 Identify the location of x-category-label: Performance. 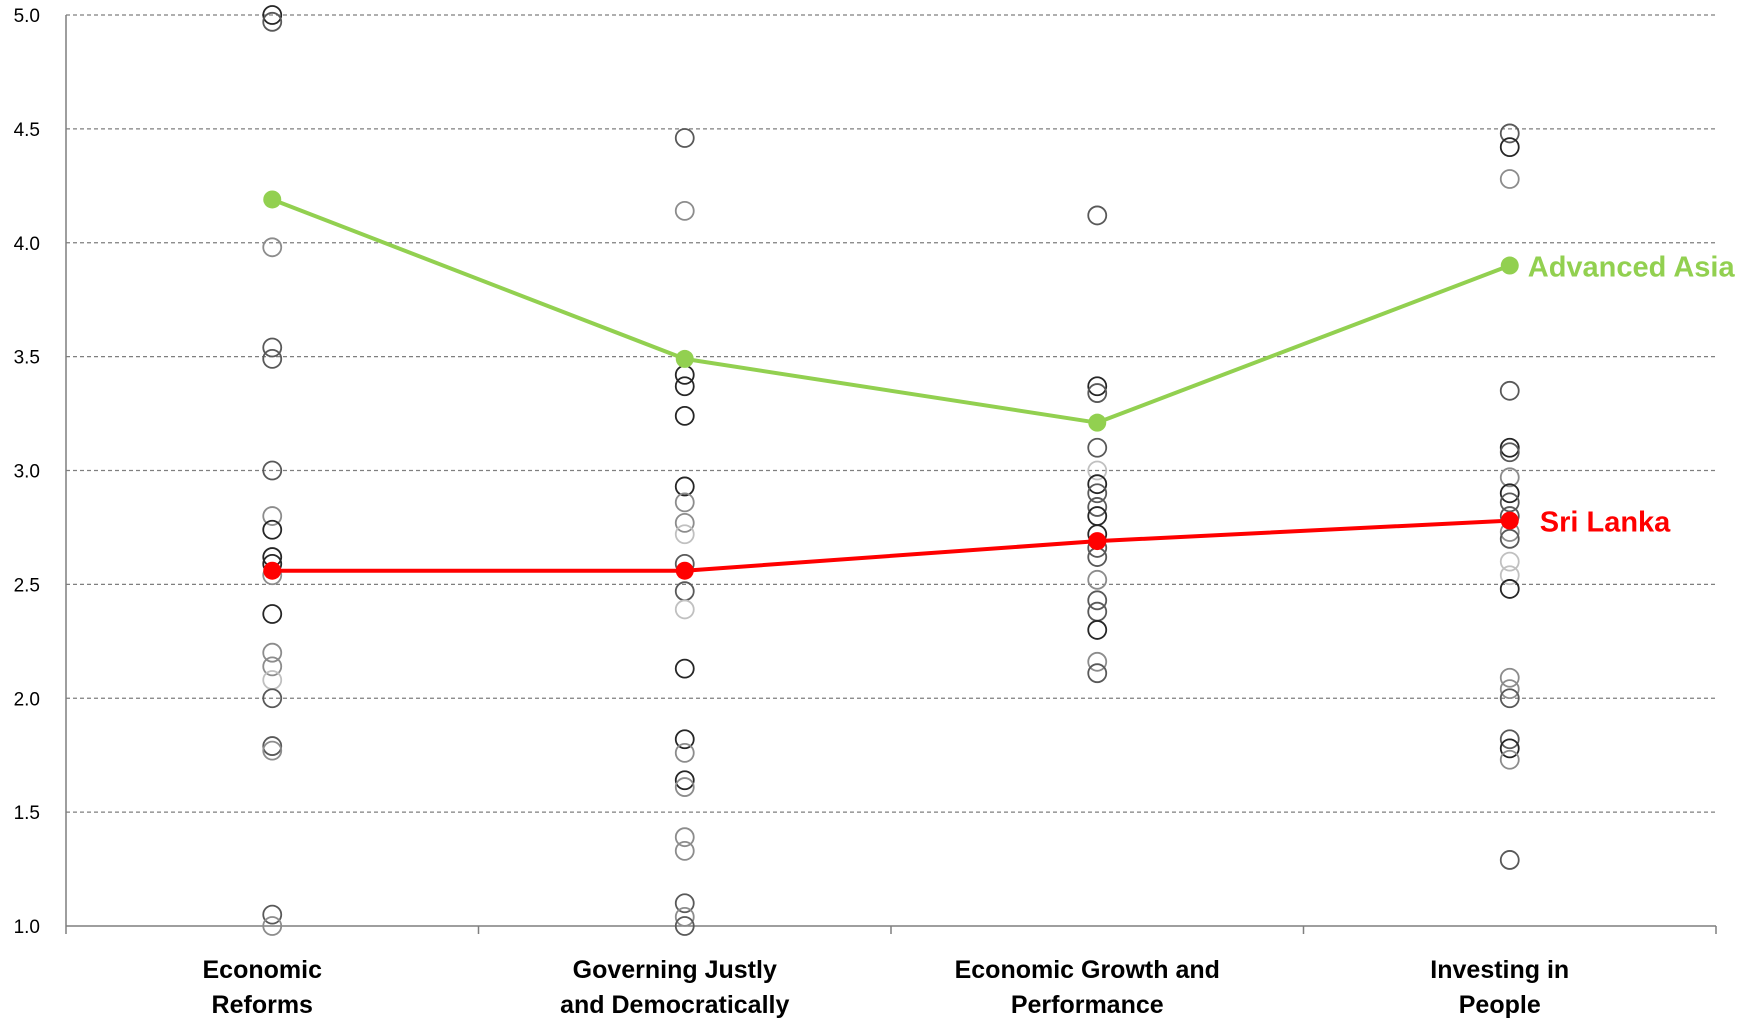
(1087, 1005).